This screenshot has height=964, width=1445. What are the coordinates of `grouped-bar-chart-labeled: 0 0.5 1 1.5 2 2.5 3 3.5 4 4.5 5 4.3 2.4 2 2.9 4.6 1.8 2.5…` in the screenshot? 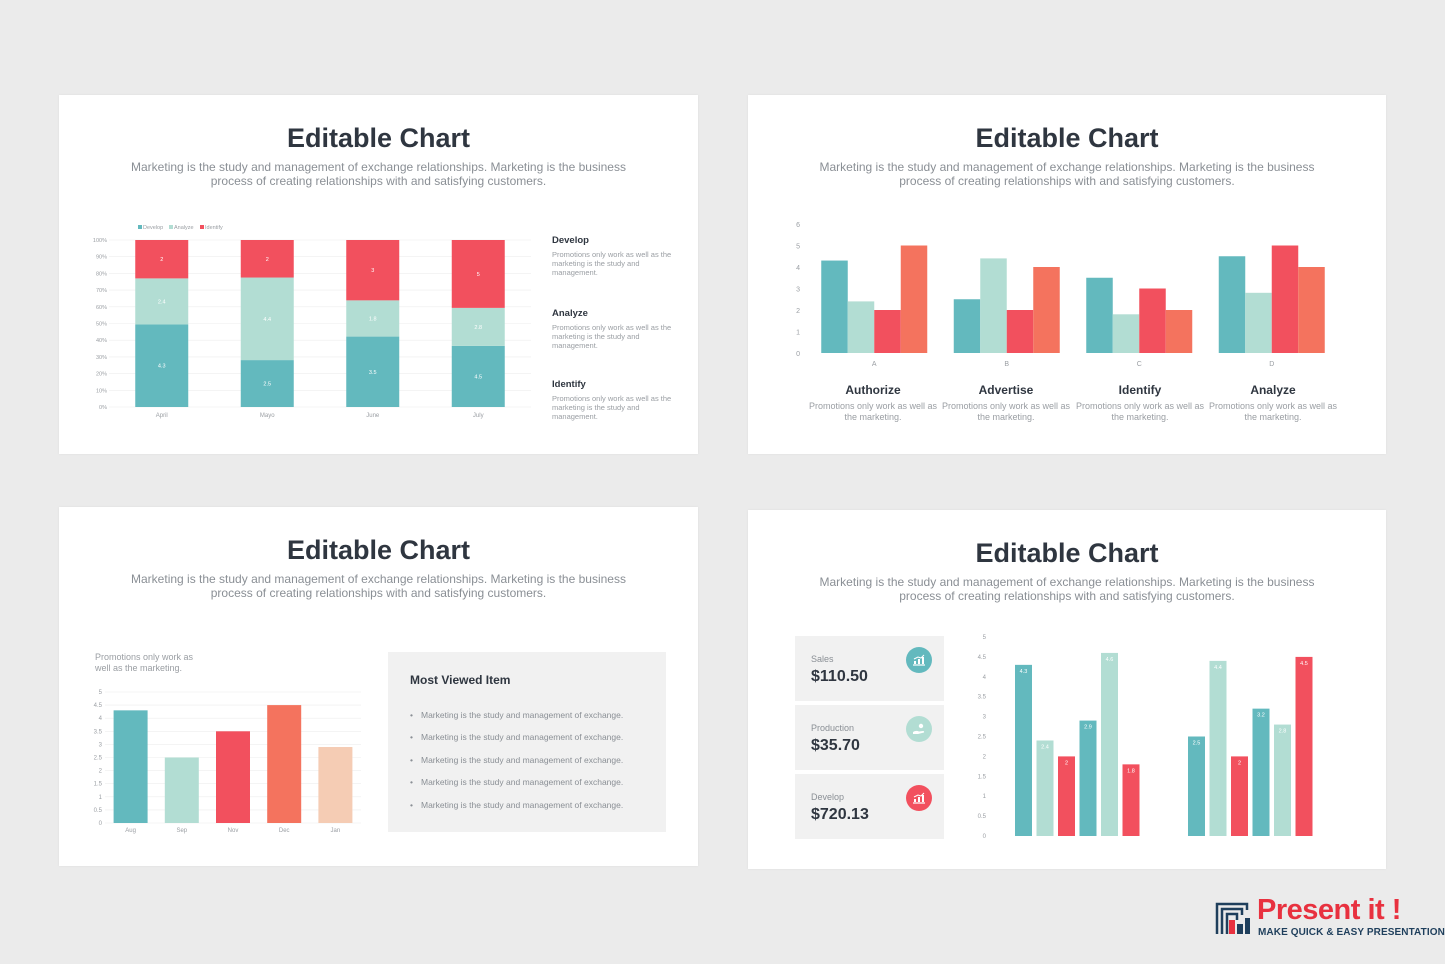 It's located at (1145, 737).